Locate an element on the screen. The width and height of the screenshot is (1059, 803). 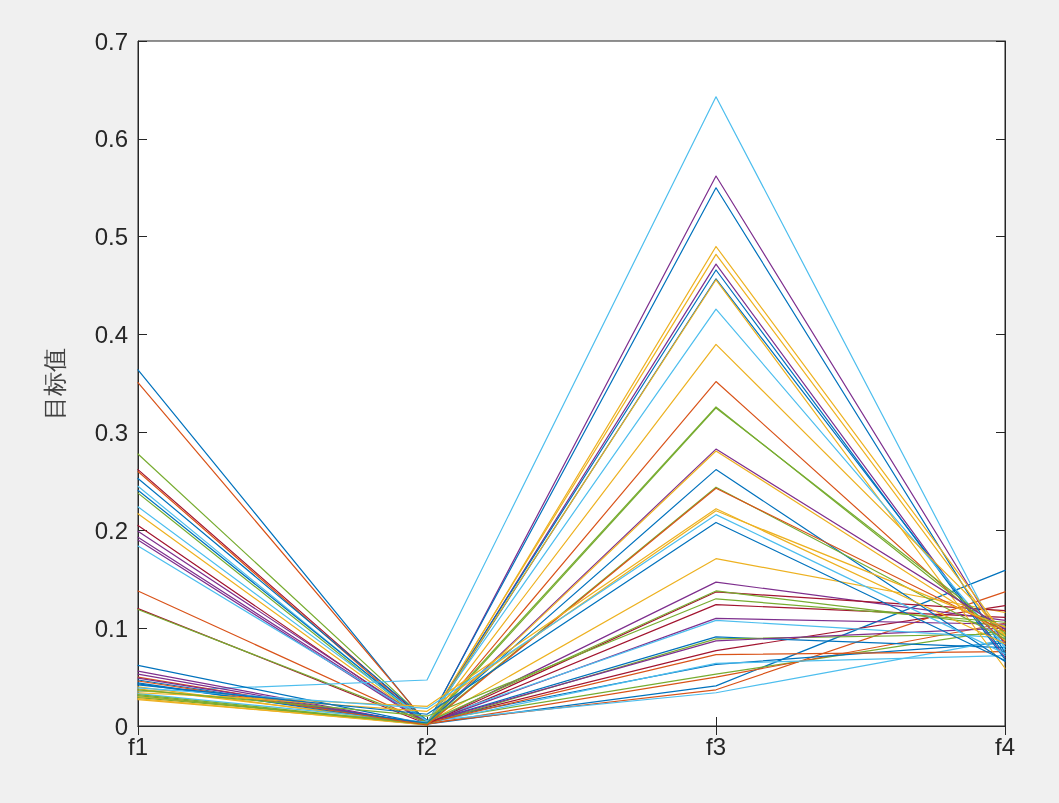
x-tick-label: f3 is located at coordinates (716, 746).